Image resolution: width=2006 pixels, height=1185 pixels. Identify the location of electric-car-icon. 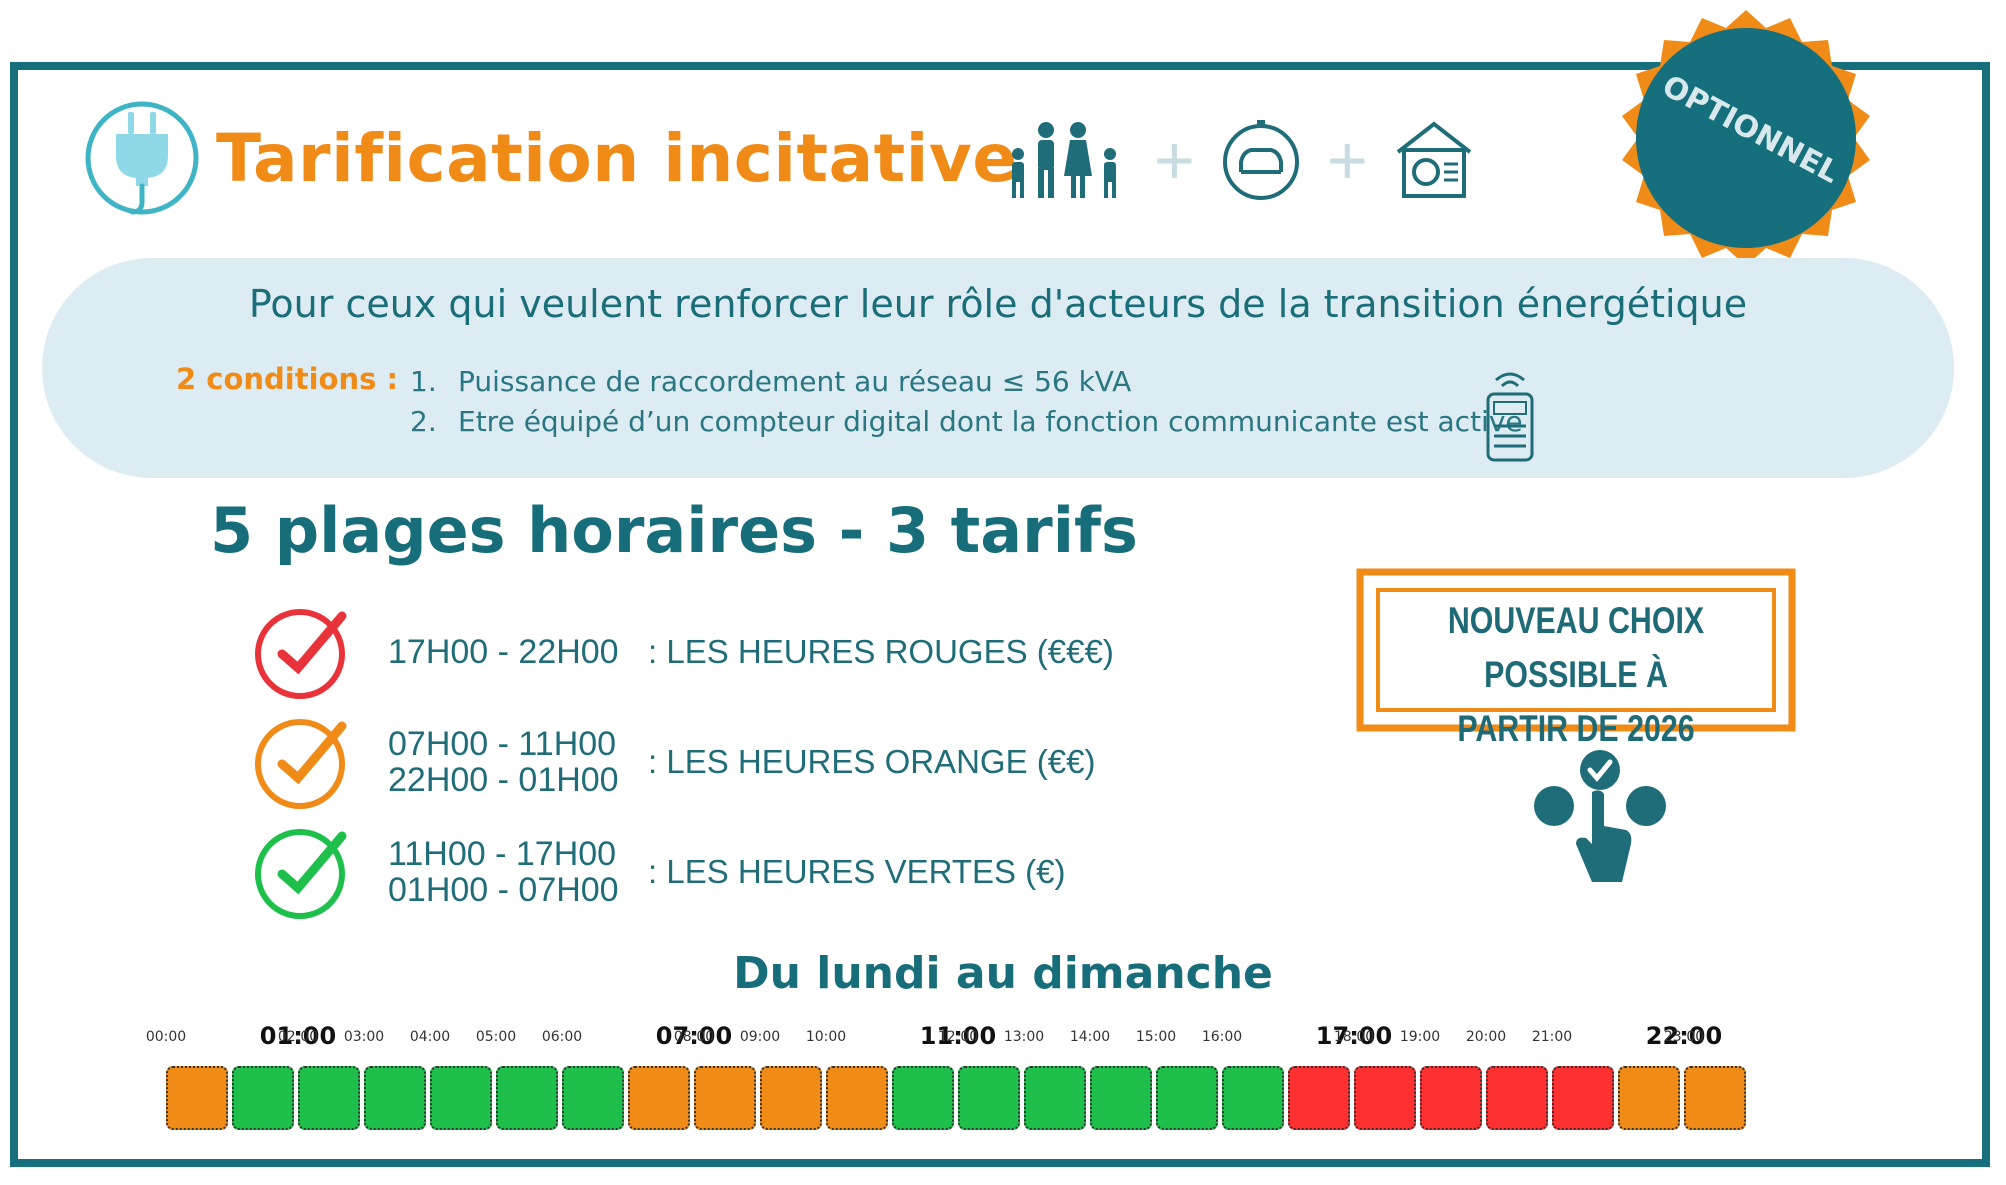
(1260, 160).